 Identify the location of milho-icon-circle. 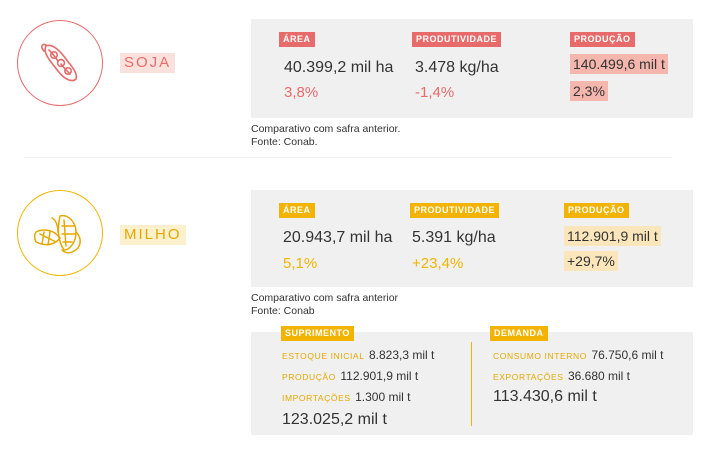
(60, 233).